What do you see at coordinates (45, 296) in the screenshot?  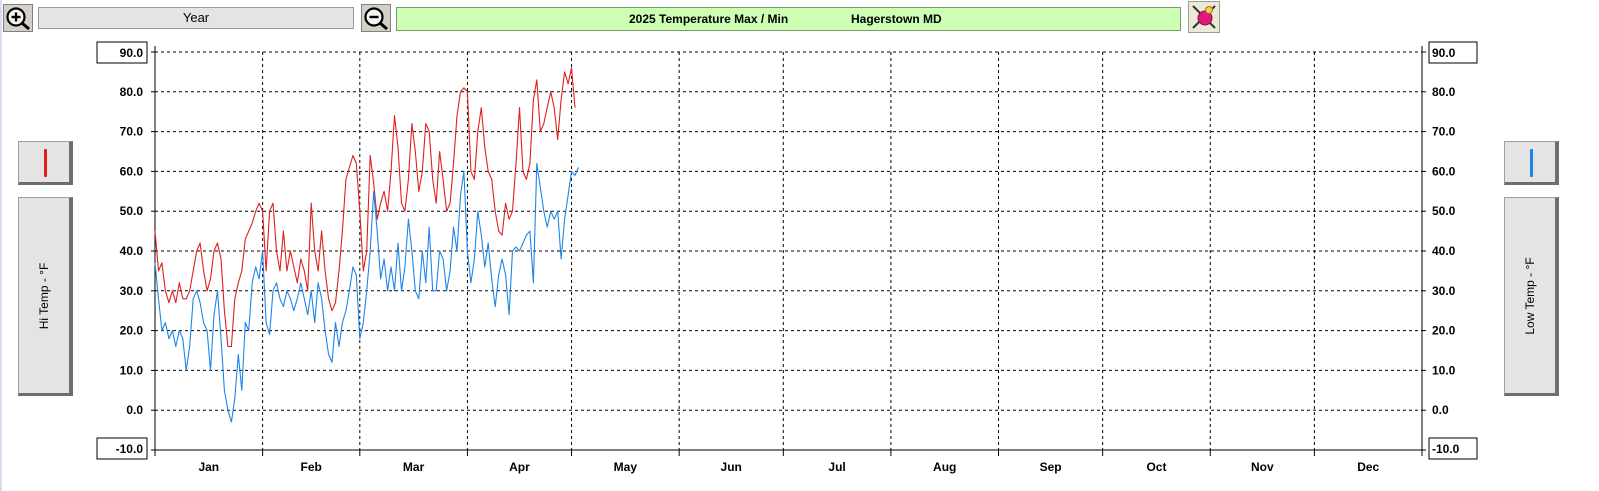 I see `hi-temp-axis-button: Hi Temp - °F` at bounding box center [45, 296].